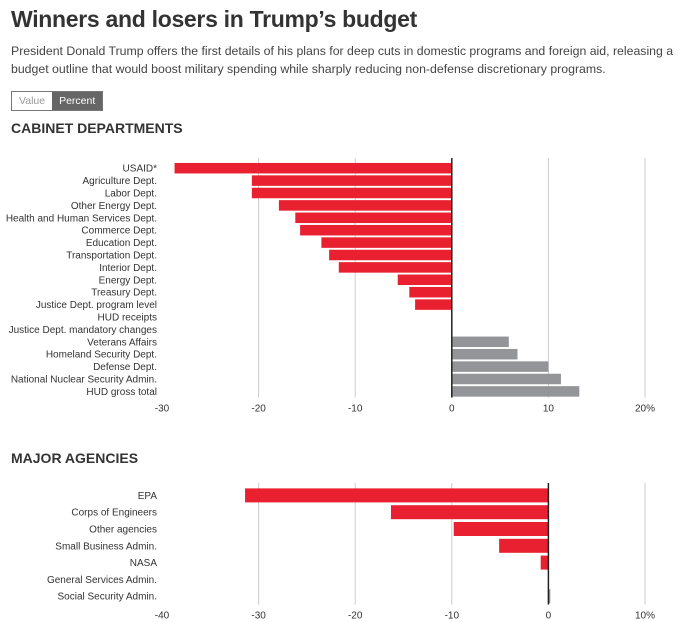  I want to click on category-label: Health and Human Services Dept., so click(81, 218).